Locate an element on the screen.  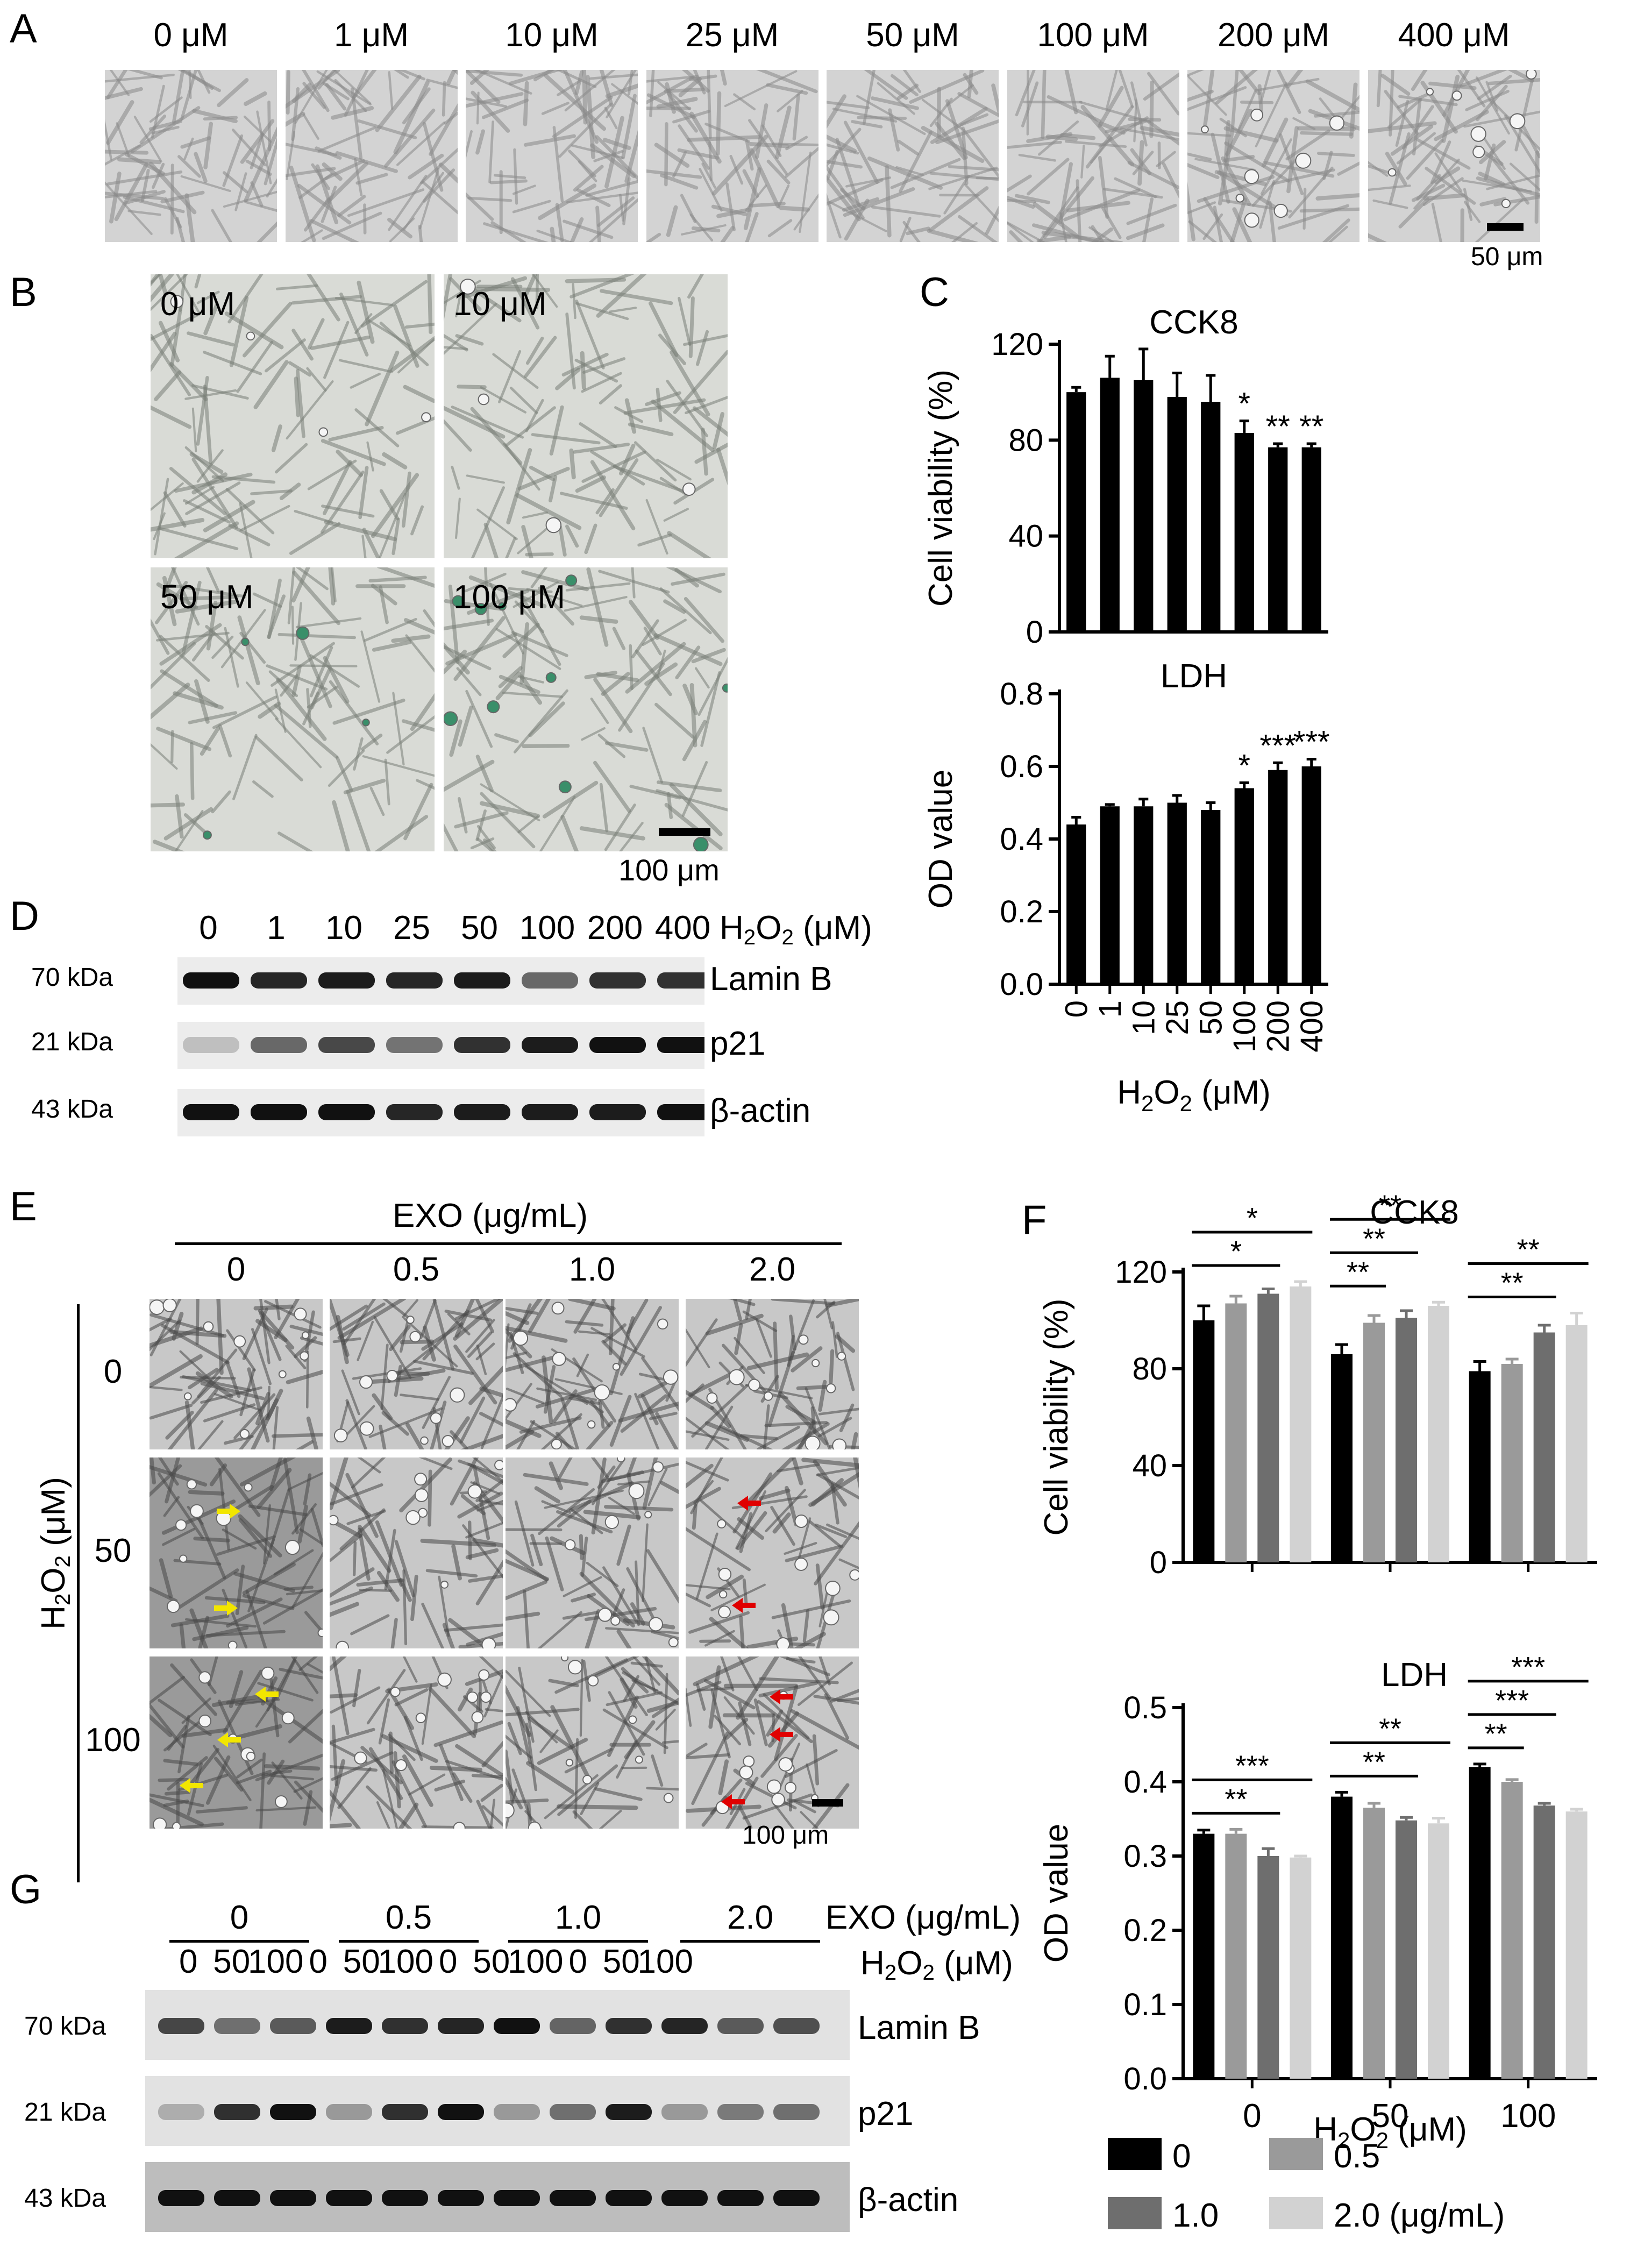
legend-label: 0 is located at coordinates (1181, 2156).